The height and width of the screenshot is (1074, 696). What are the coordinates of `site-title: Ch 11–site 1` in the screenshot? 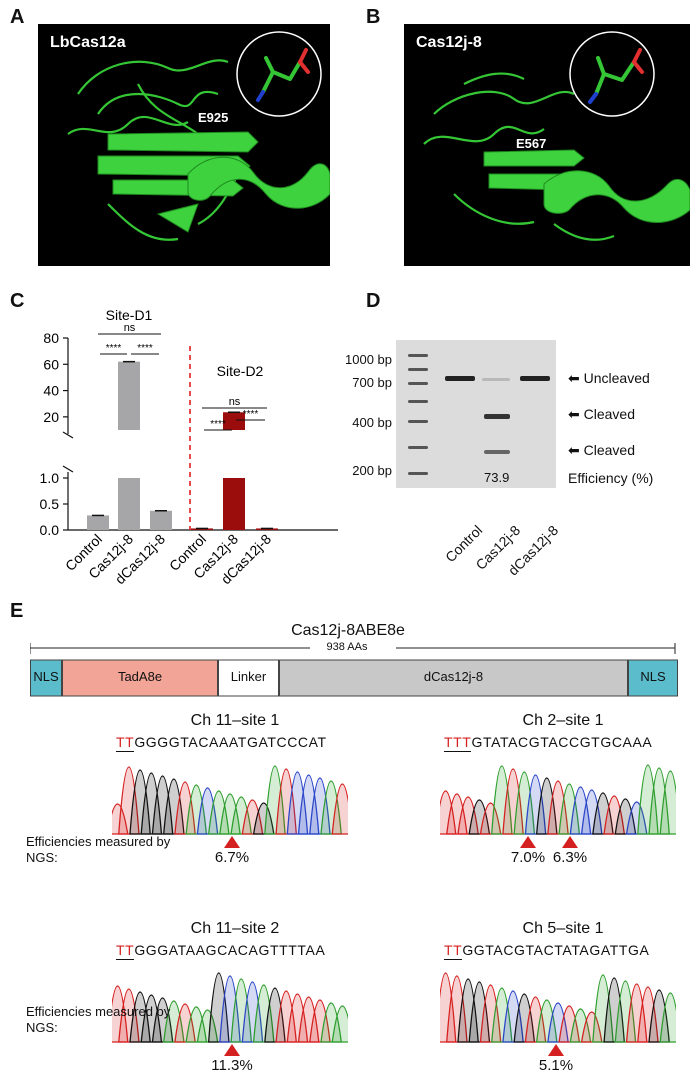 It's located at (235, 720).